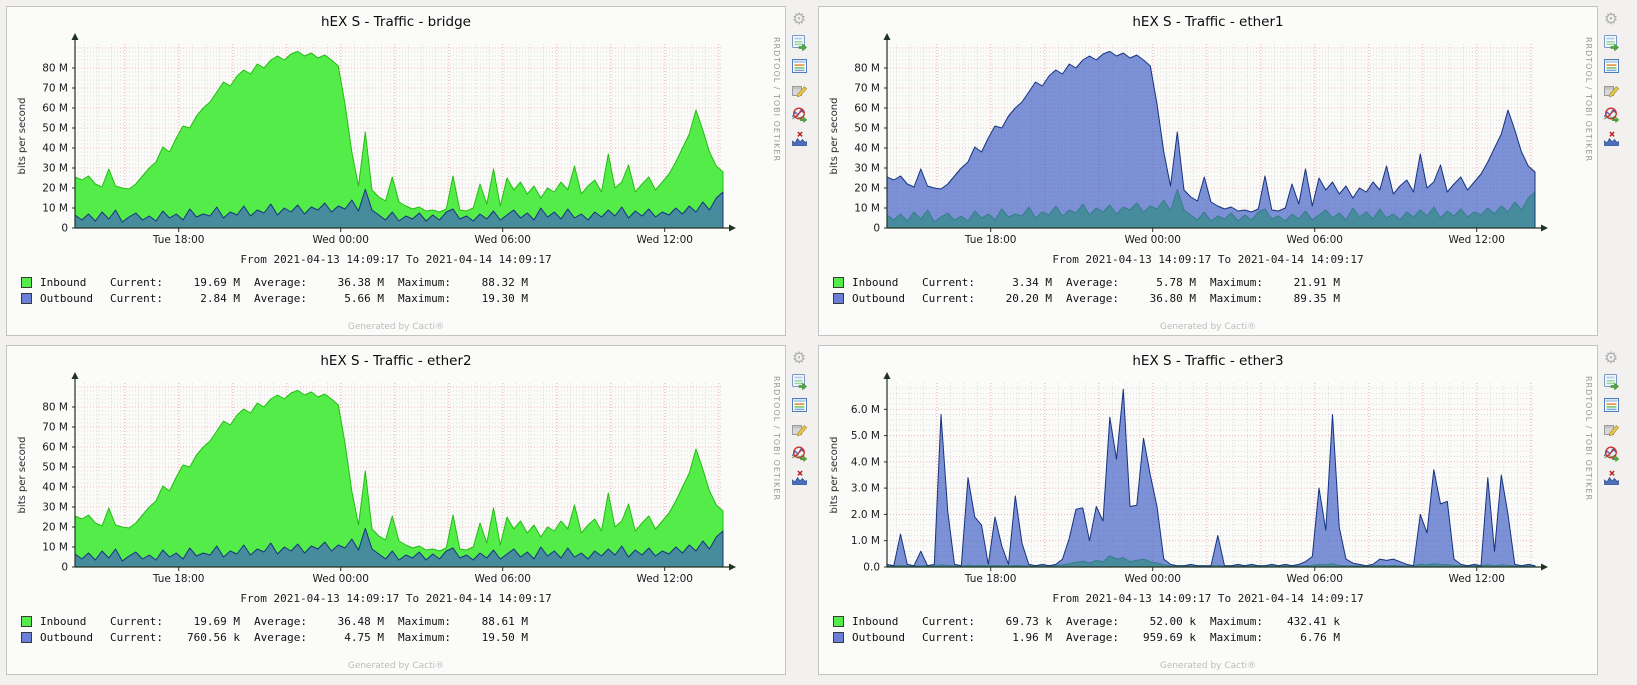  I want to click on legend-average-value: 36.48 M, so click(360, 622).